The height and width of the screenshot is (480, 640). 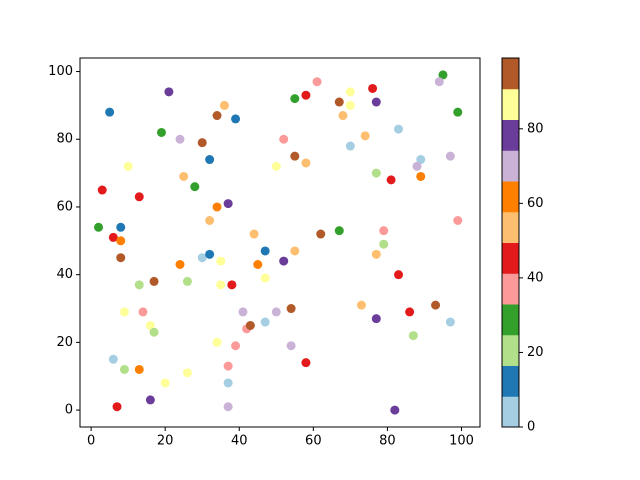 I want to click on x-tick-label: 80, so click(x=387, y=441).